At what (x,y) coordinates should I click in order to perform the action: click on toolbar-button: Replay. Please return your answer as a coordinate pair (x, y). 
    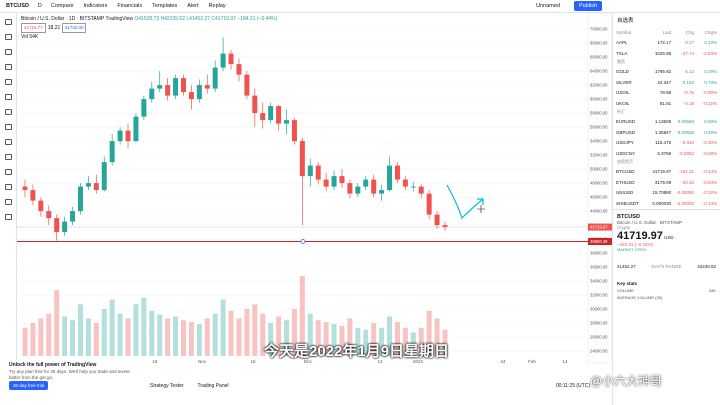
    Looking at the image, I should click on (217, 6).